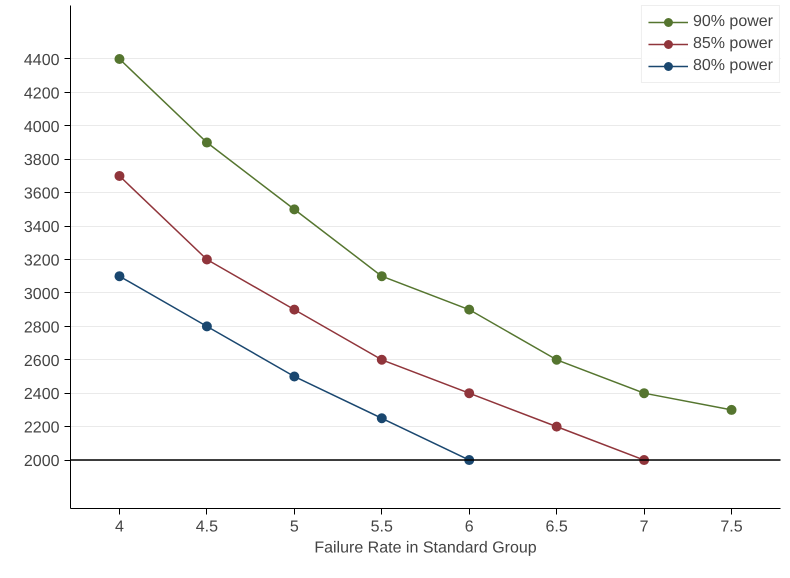 Image resolution: width=790 pixels, height=578 pixels. What do you see at coordinates (382, 527) in the screenshot?
I see `x-tick-label: 5.5` at bounding box center [382, 527].